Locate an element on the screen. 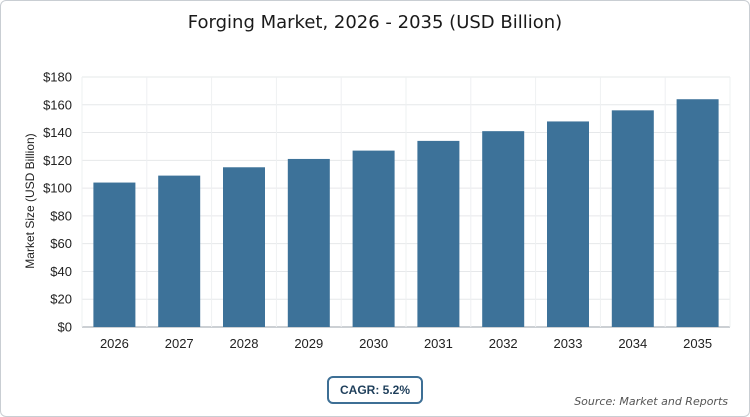 The width and height of the screenshot is (750, 417). x-tick-label: 2027 is located at coordinates (179, 343).